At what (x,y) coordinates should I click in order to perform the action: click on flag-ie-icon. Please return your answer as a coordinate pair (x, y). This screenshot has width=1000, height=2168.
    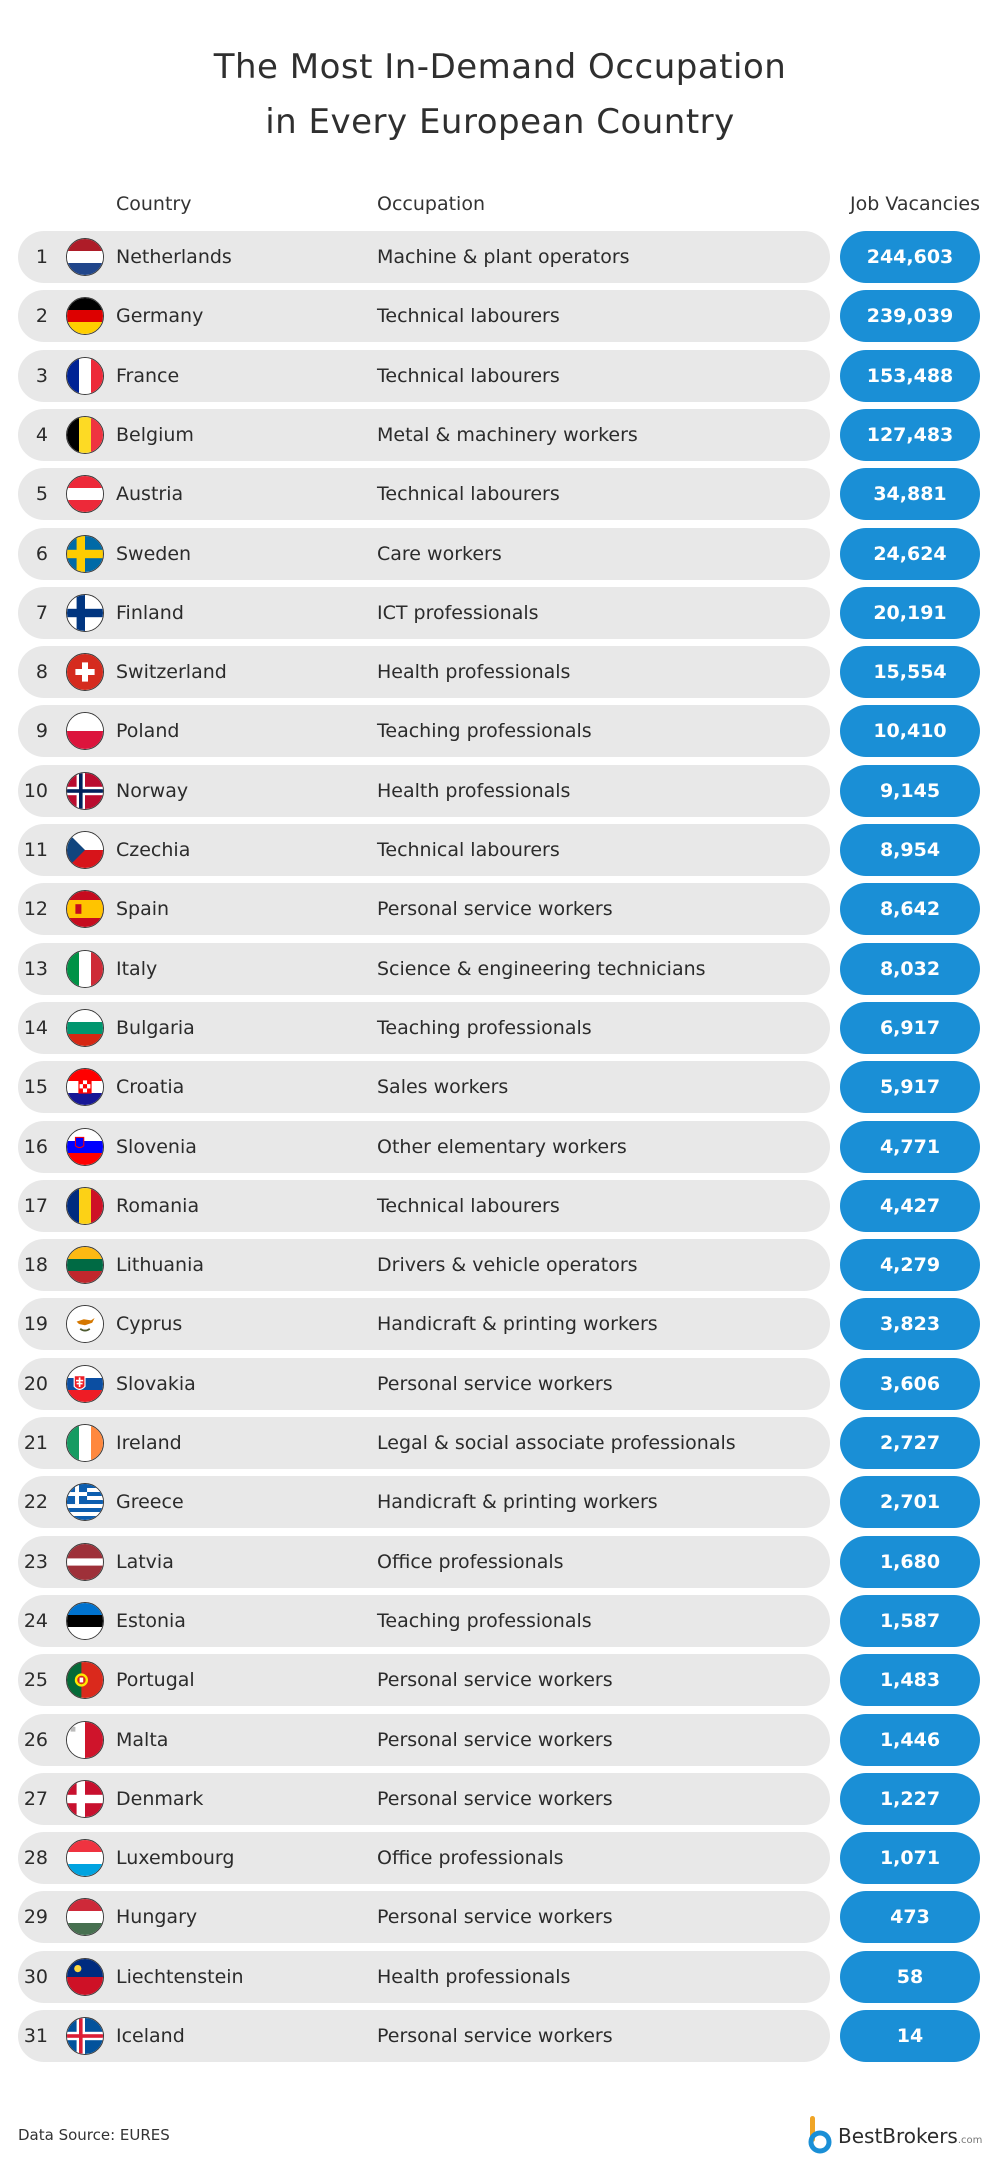
    Looking at the image, I should click on (85, 1443).